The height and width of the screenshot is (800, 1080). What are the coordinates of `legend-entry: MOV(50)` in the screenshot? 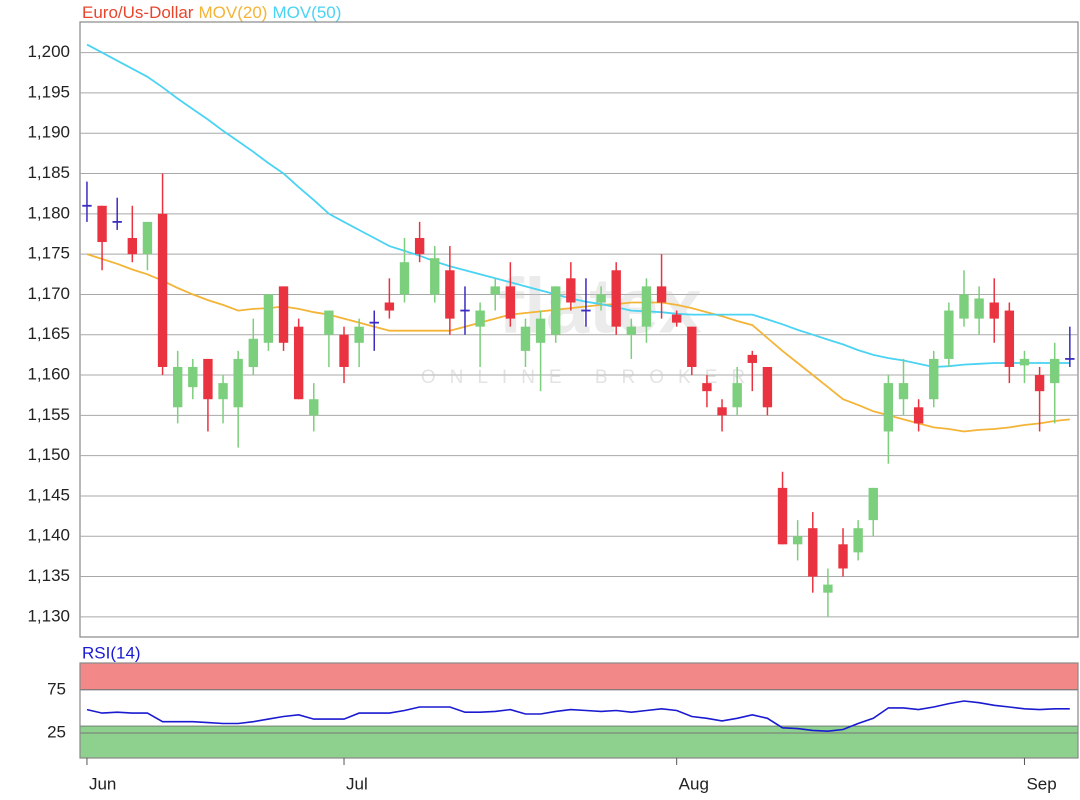 It's located at (306, 12).